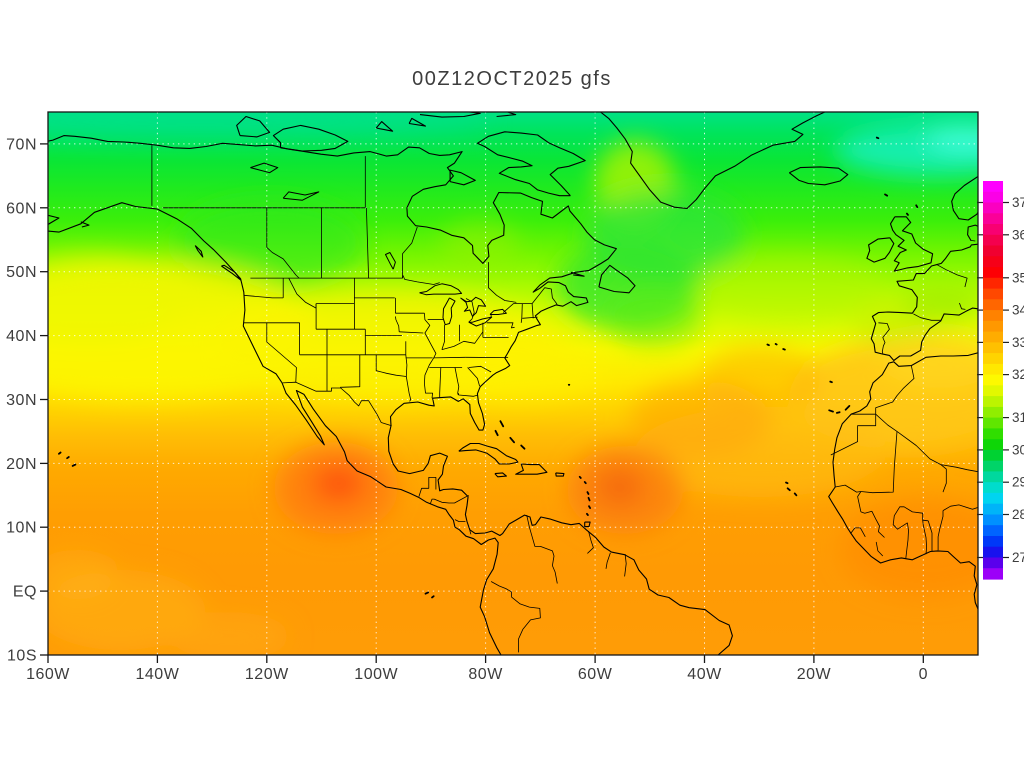  Describe the element at coordinates (21, 336) in the screenshot. I see `lat-tick-label: 40N` at that location.